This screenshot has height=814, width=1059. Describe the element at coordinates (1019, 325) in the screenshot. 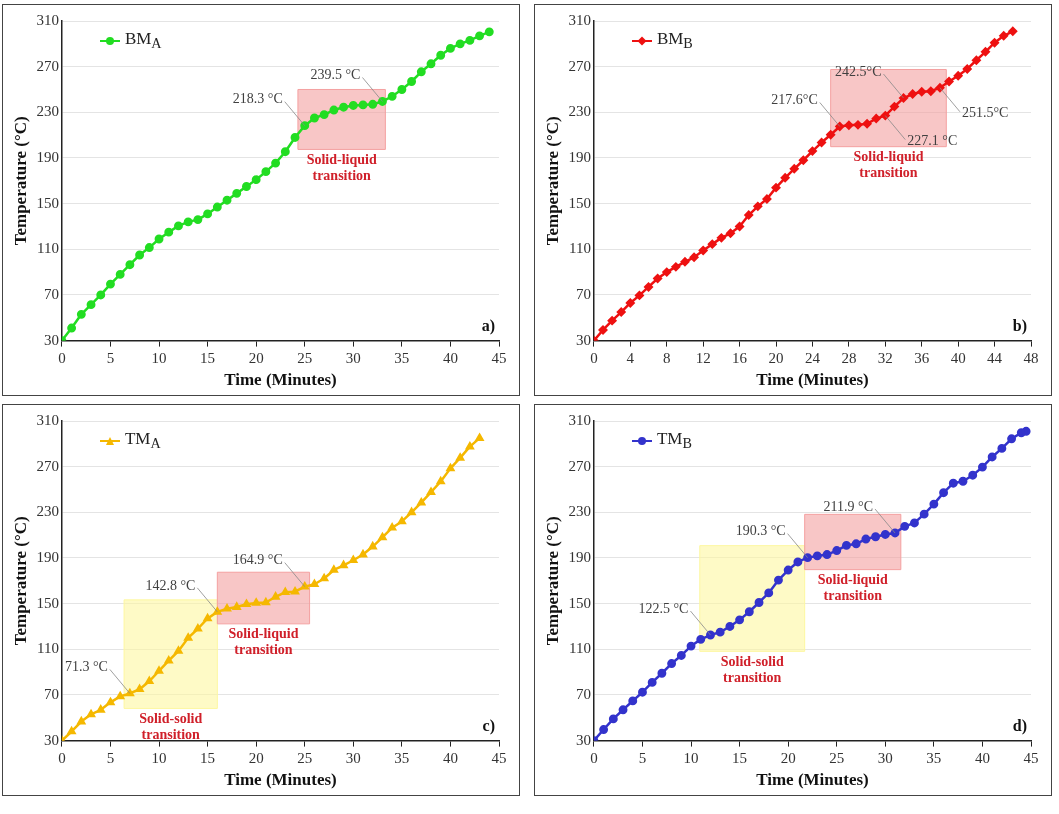

I see `annotation: b)` at that location.